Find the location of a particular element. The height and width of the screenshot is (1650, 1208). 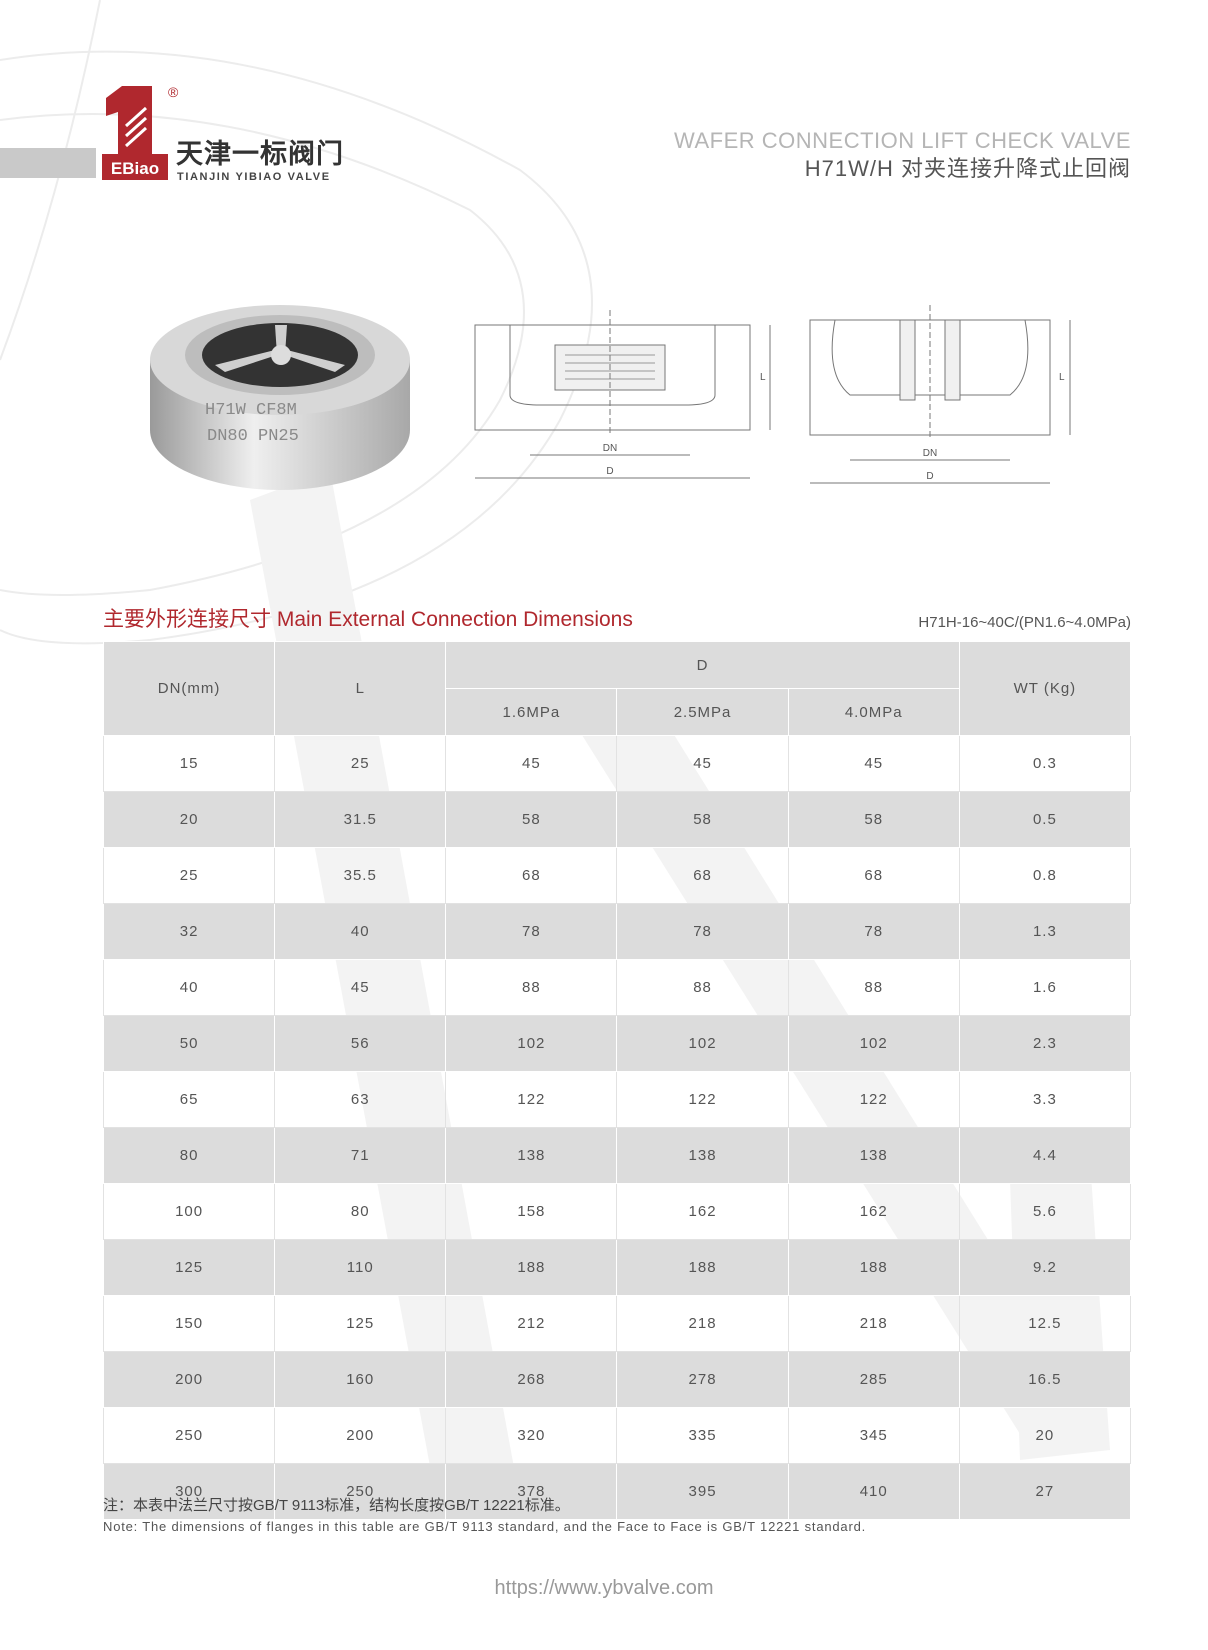

header-wt: WT (Kg) is located at coordinates (1045, 688).